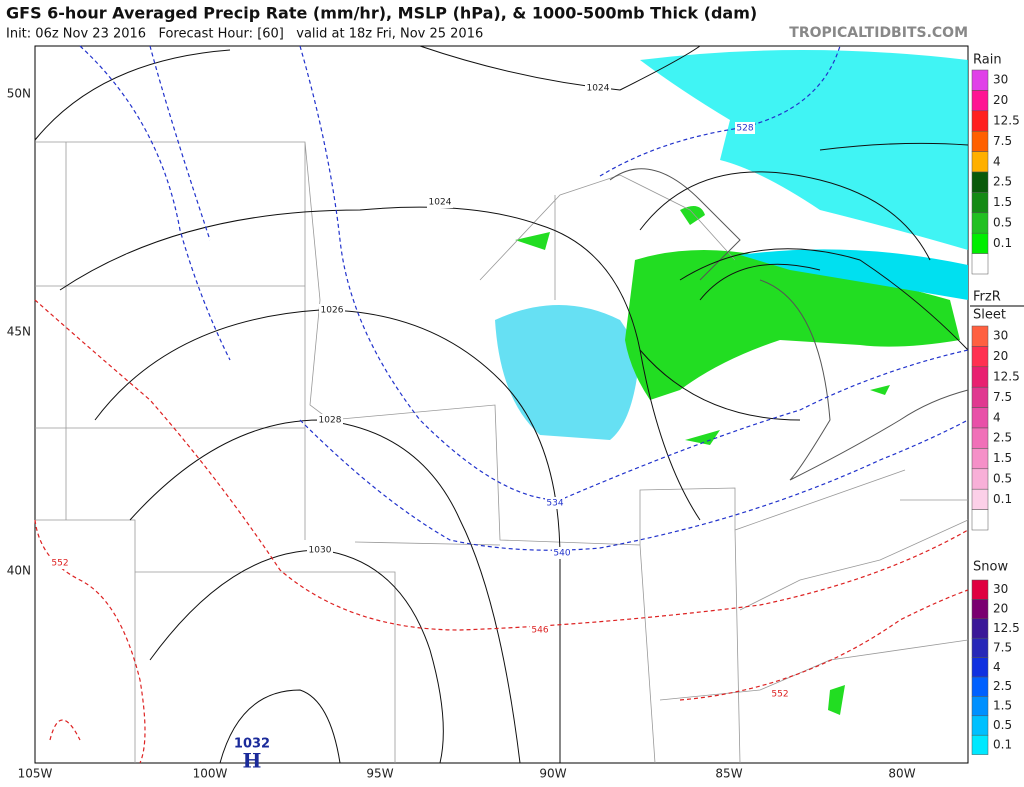 The image size is (1024, 787). I want to click on legend-title: Rain, so click(987, 60).